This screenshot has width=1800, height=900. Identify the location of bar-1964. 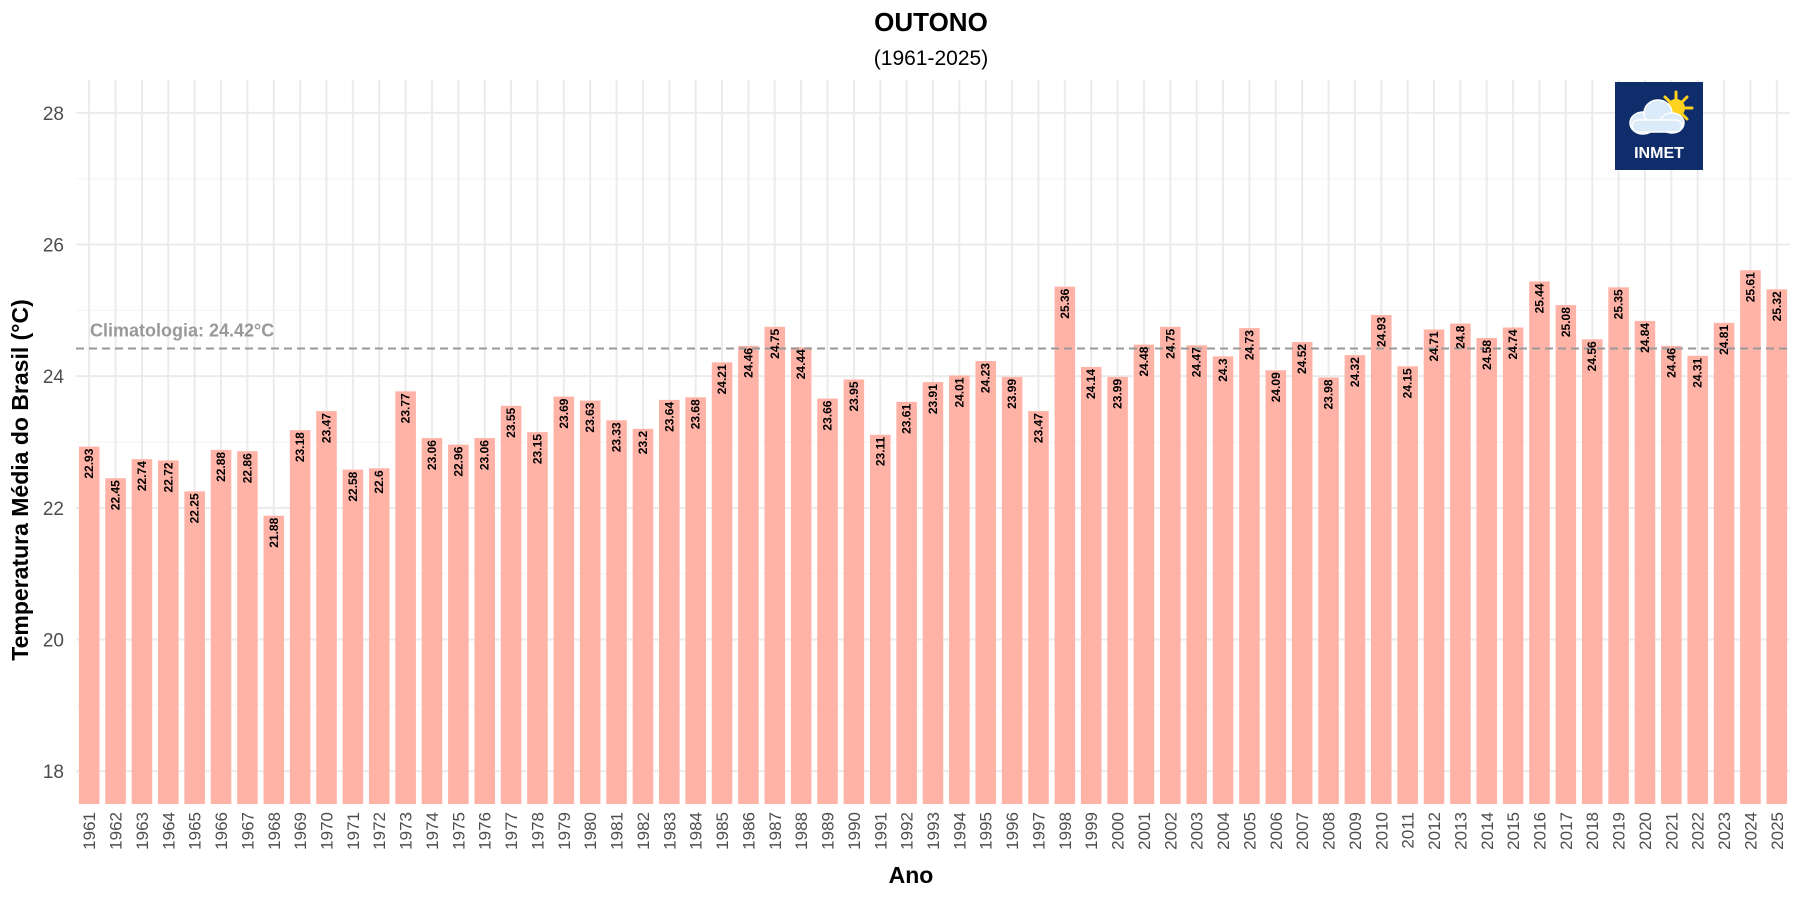
(168, 632).